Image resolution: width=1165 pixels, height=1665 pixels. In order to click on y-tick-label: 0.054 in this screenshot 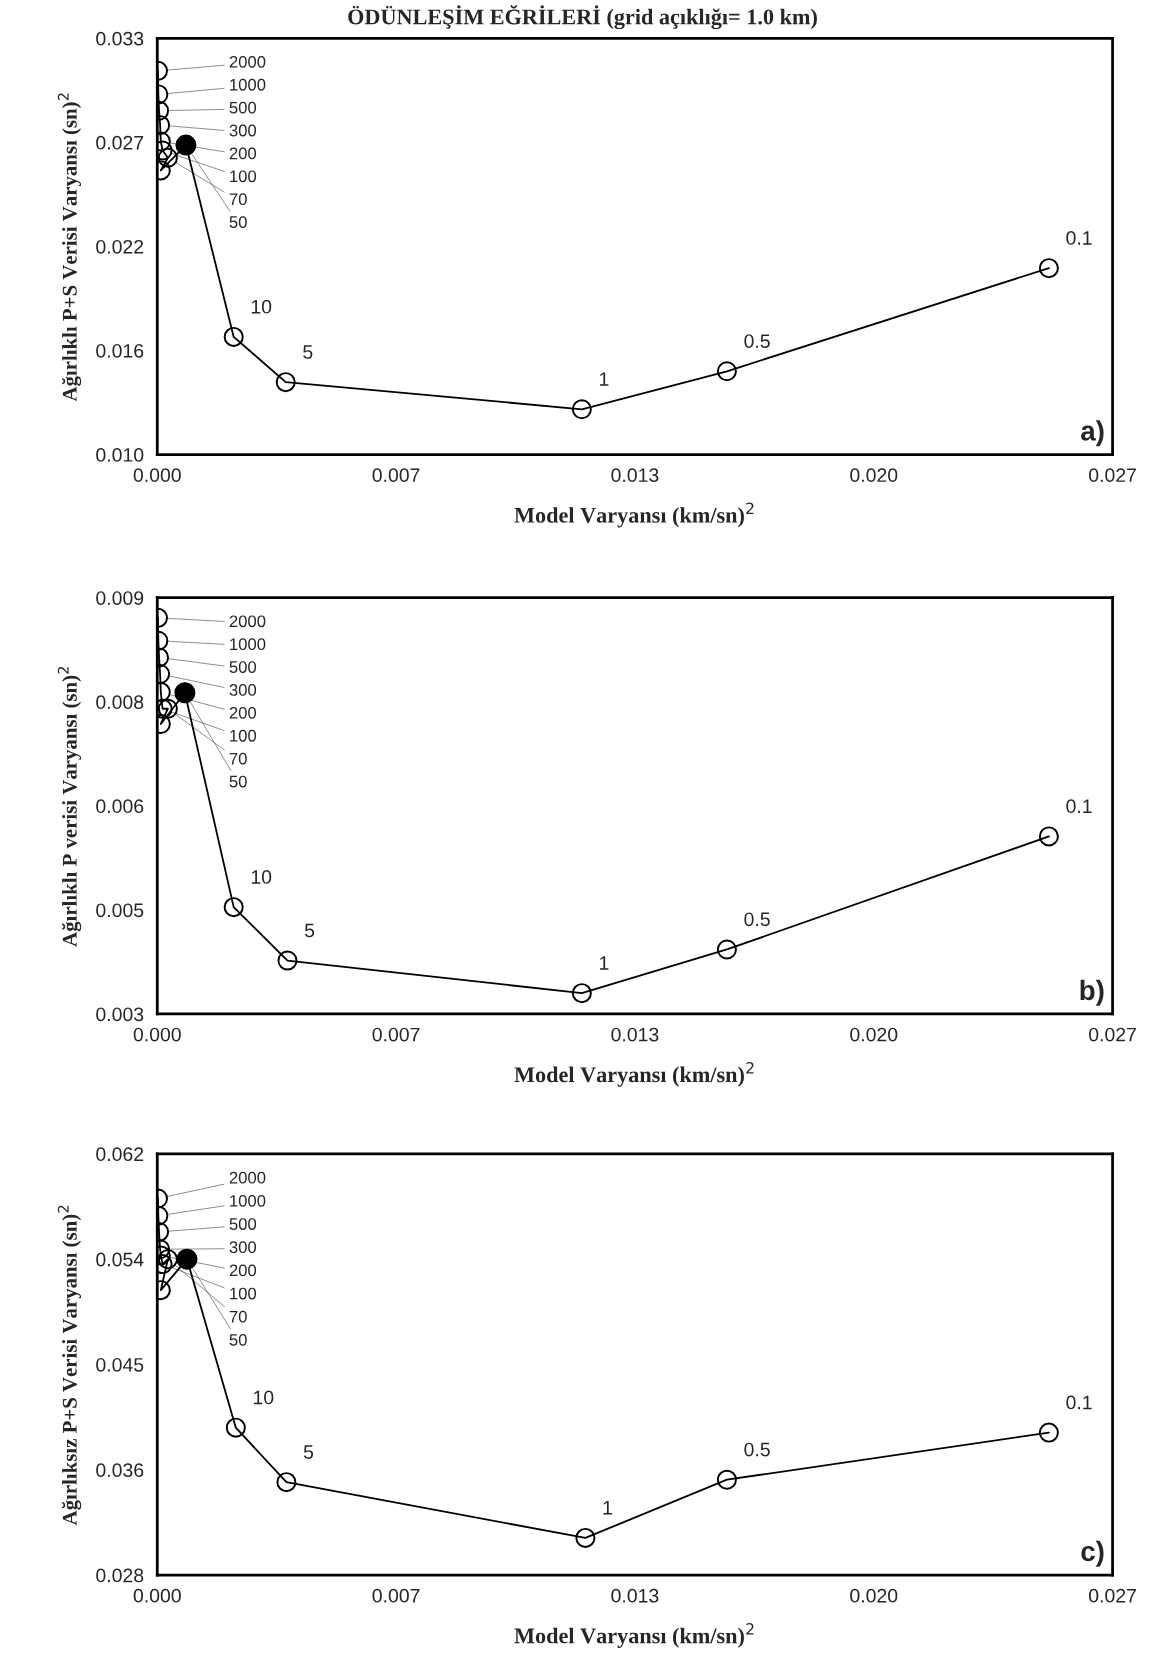, I will do `click(120, 1259)`.